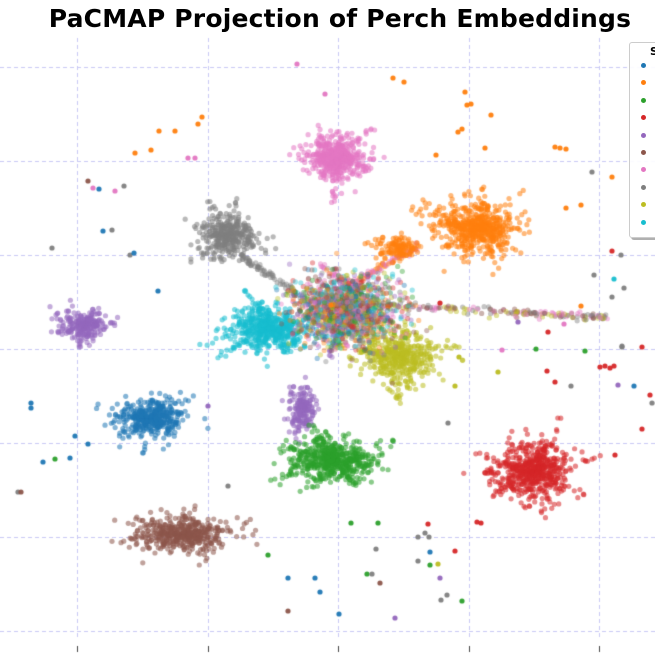  I want to click on legend-title: S, so click(652, 51).